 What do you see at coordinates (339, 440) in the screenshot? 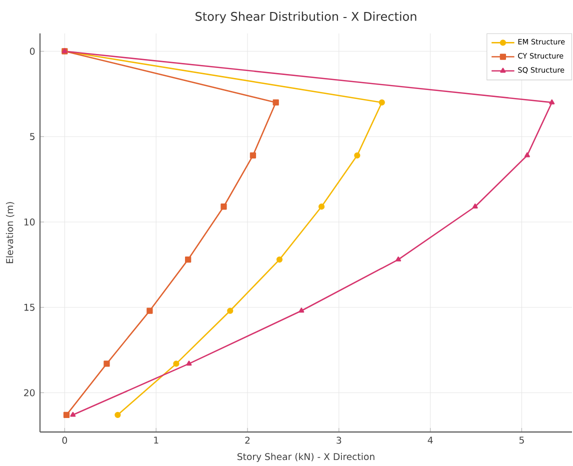
I see `x-tick-label: 3` at bounding box center [339, 440].